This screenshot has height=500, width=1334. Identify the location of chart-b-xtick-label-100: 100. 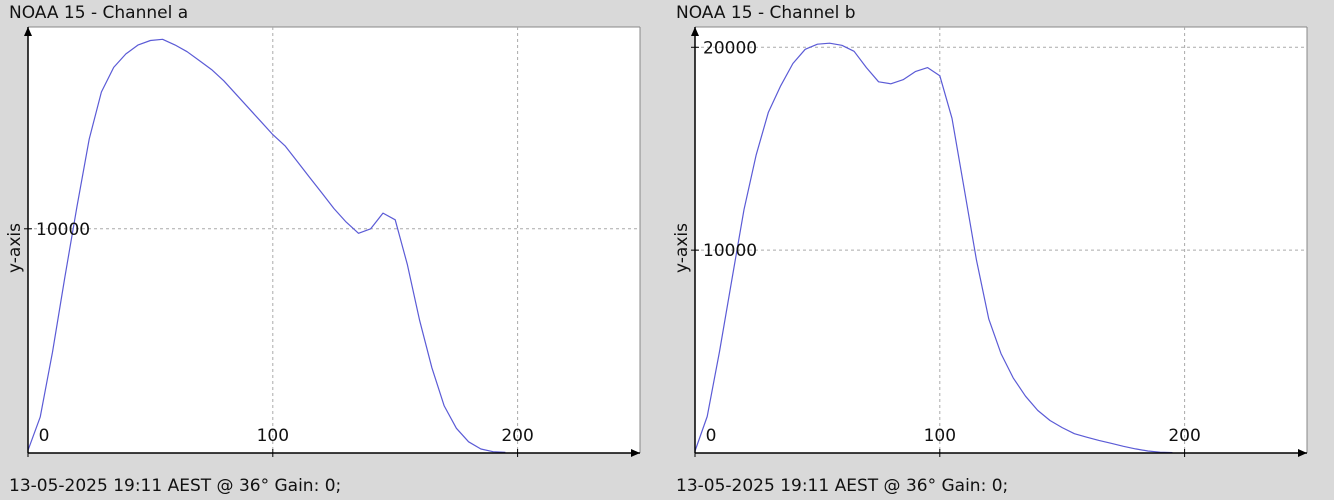
(940, 436).